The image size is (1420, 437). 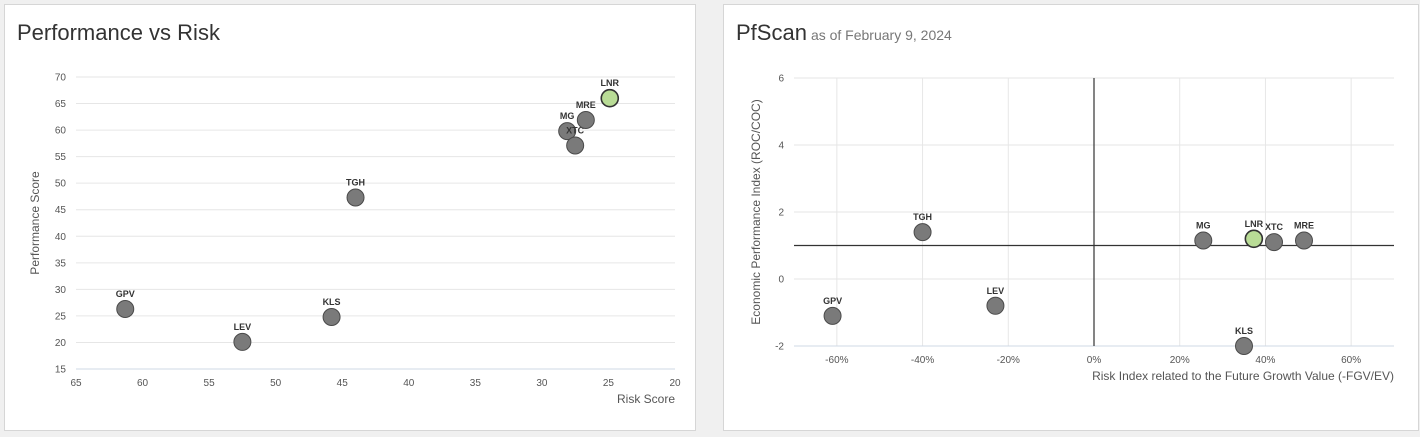 I want to click on chart-title: Performance vs Risk, so click(x=118, y=32).